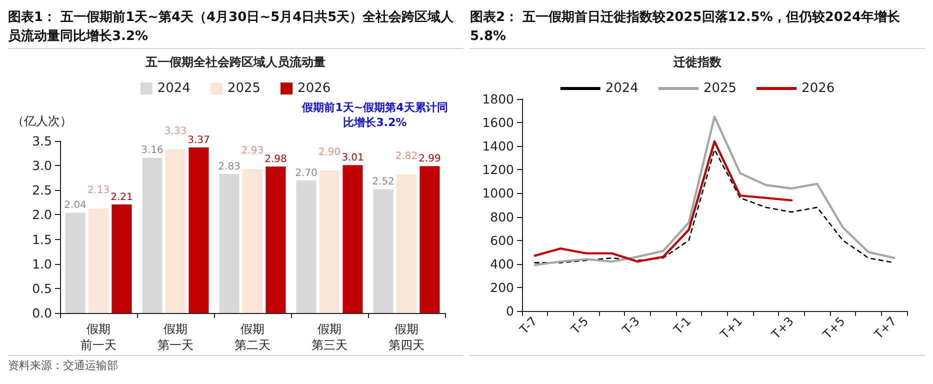  Describe the element at coordinates (252, 337) in the screenshot. I see `x-tick-label: 假期第二天` at that location.